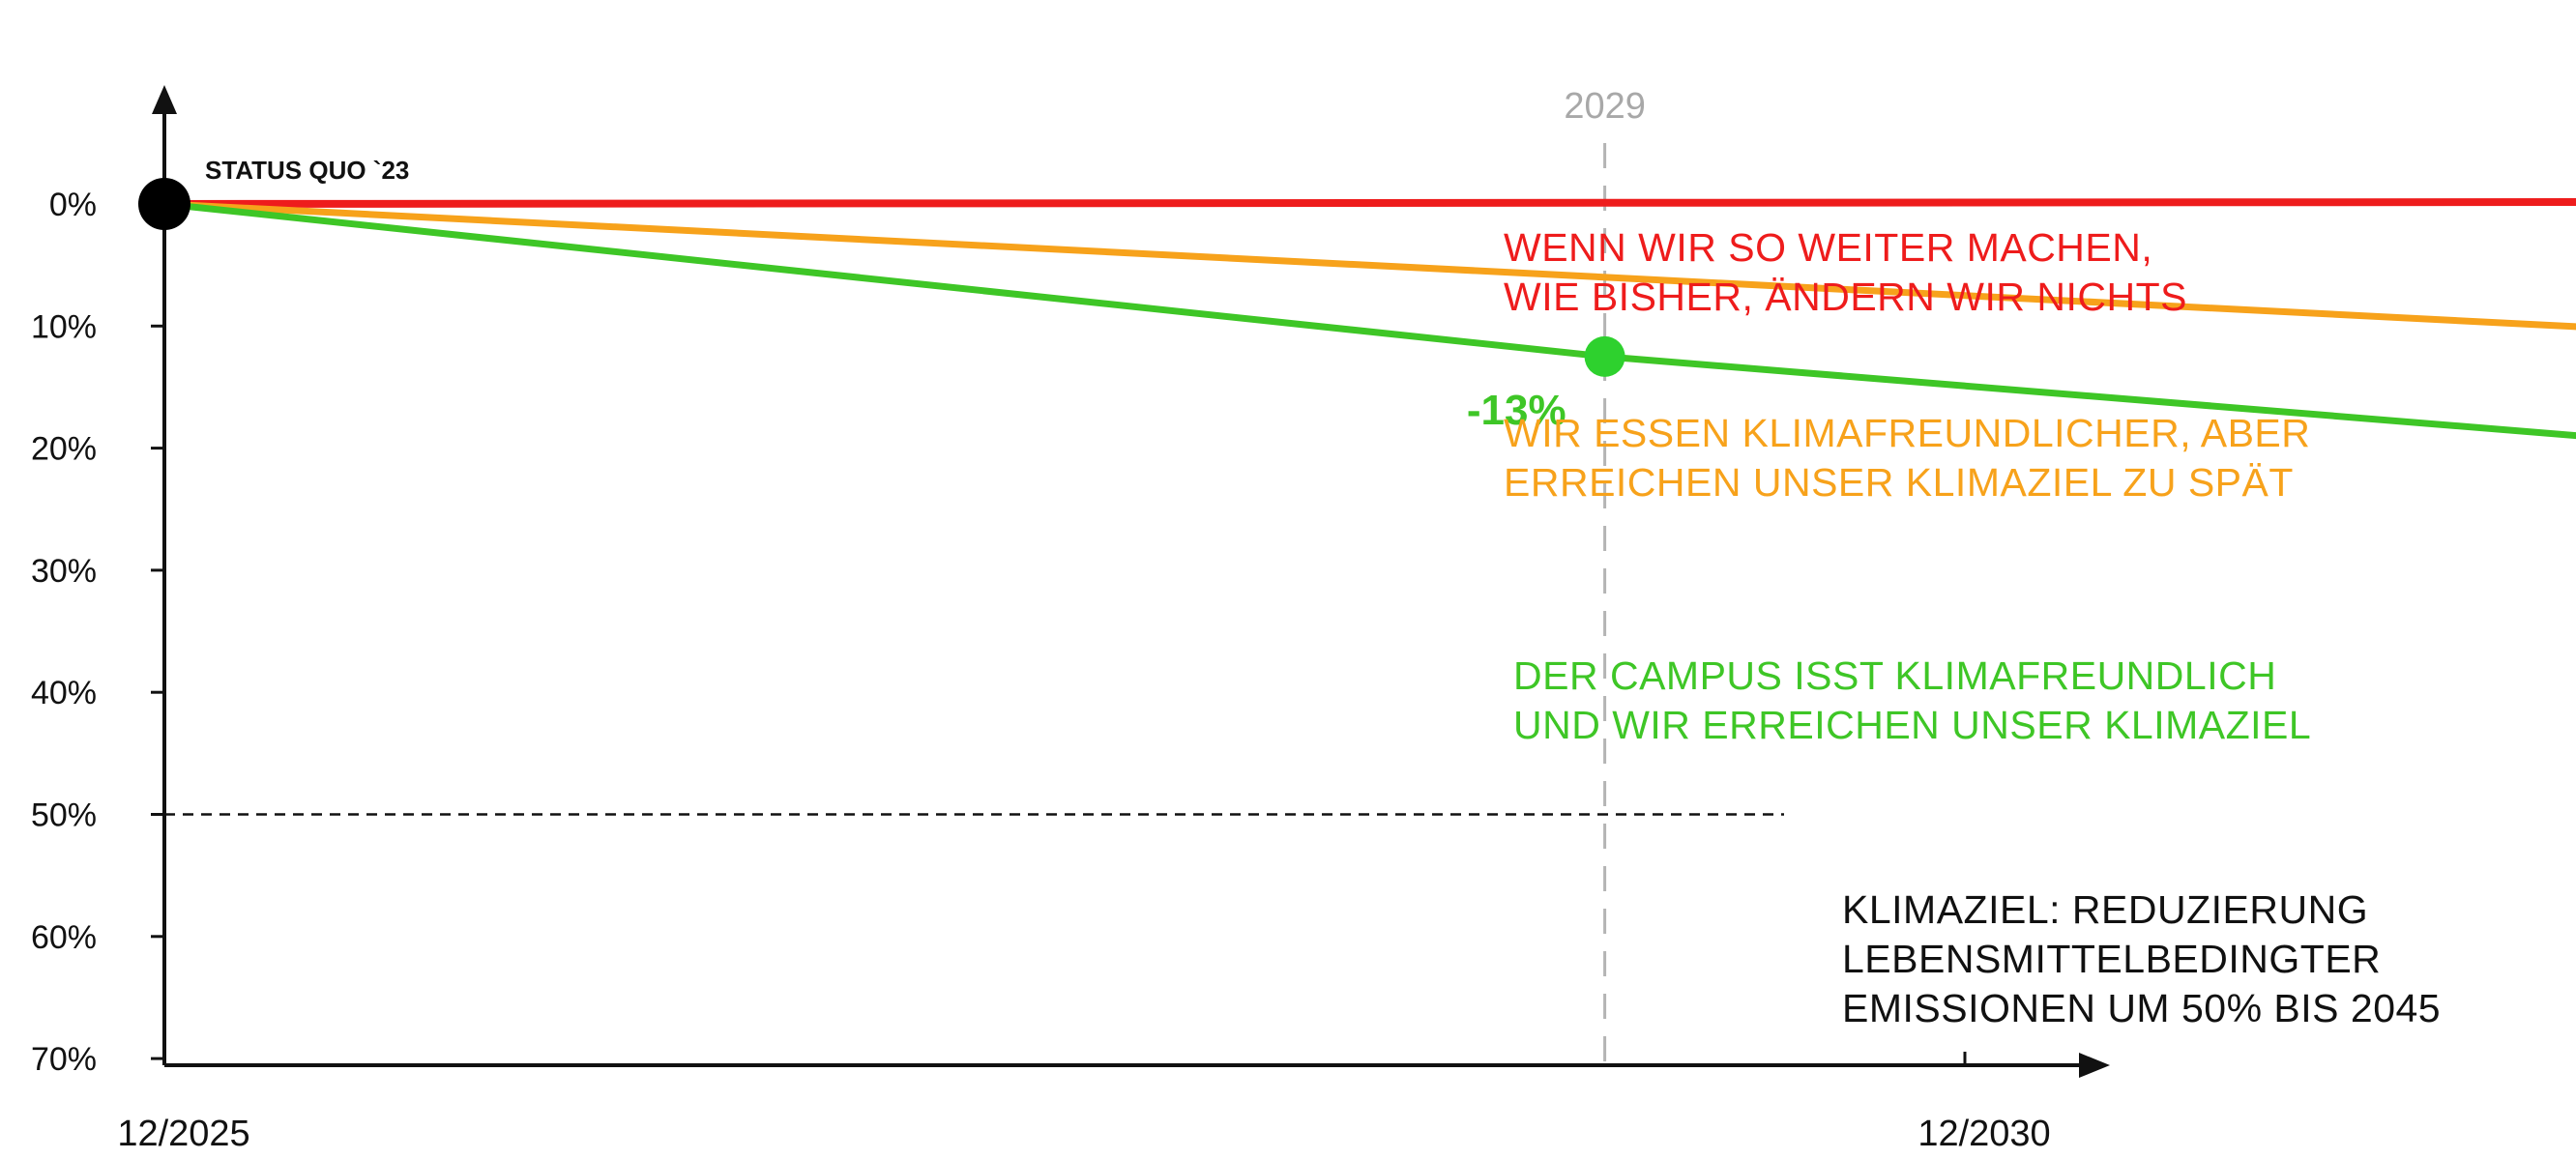 This screenshot has width=2576, height=1159. What do you see at coordinates (1605, 106) in the screenshot?
I see `reference-year-label: 2029` at bounding box center [1605, 106].